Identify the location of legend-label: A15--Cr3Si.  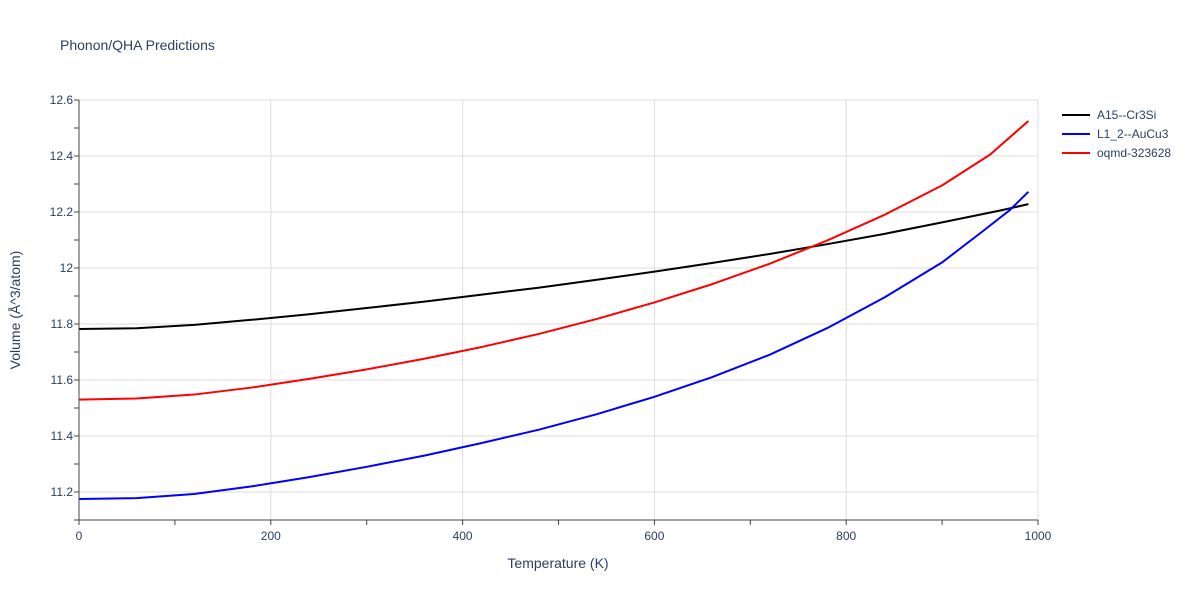
(1126, 115).